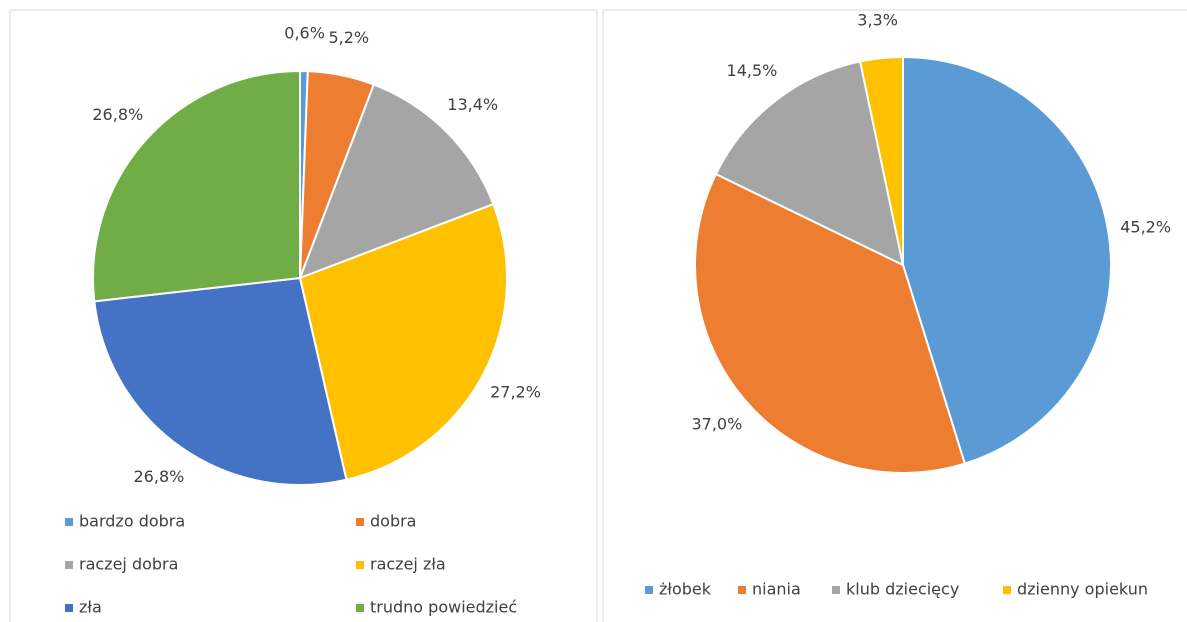  I want to click on data-label: 37,0%, so click(716, 423).